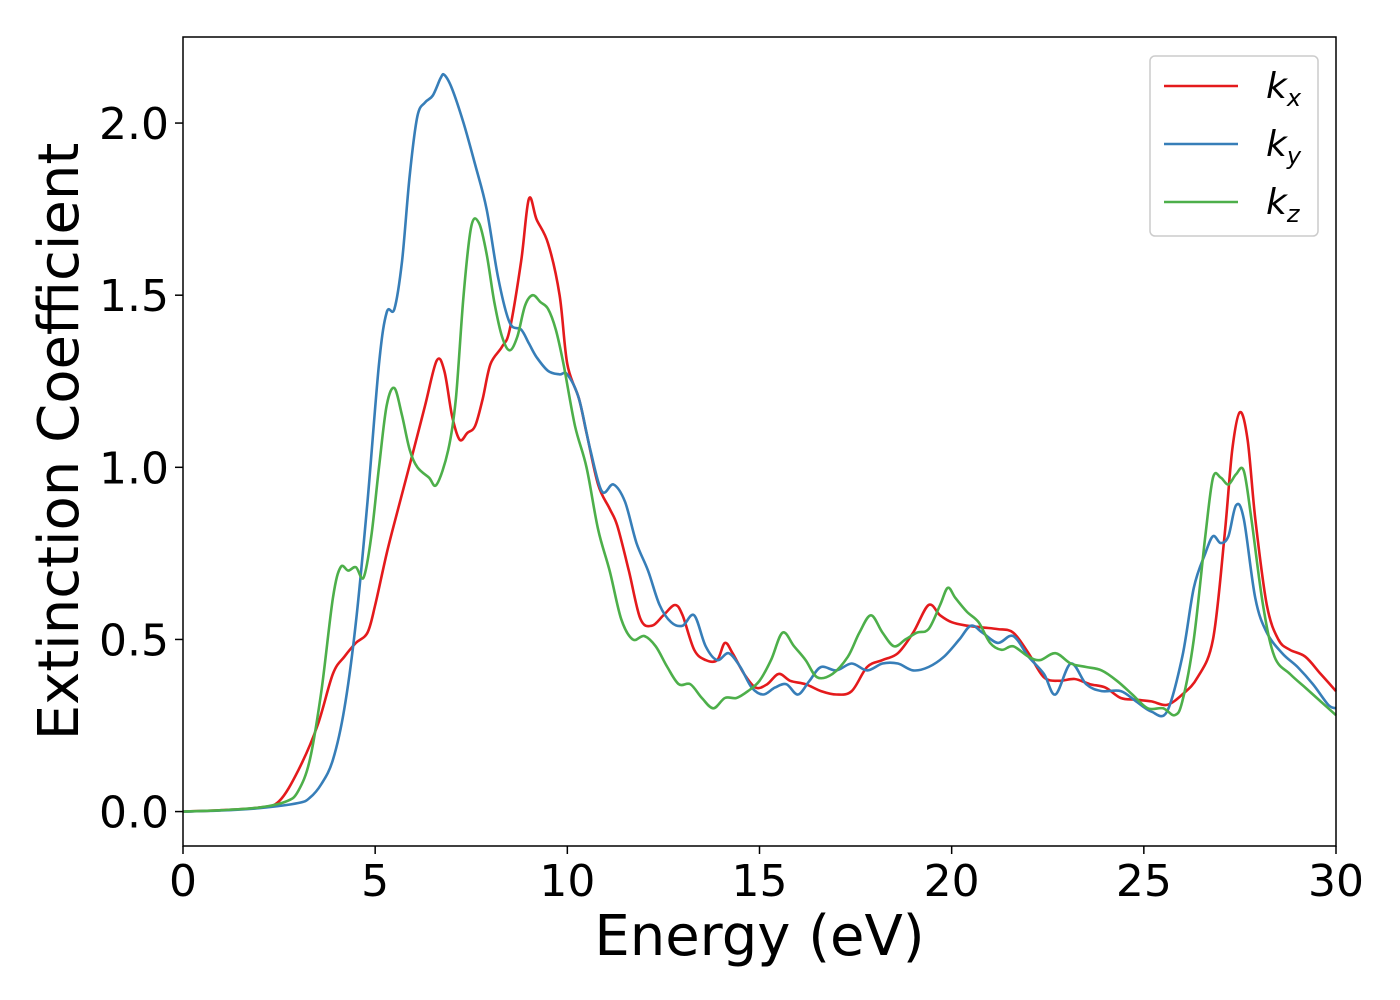 The height and width of the screenshot is (1000, 1400). Describe the element at coordinates (1283, 205) in the screenshot. I see `legend-label-kz: kz` at that location.